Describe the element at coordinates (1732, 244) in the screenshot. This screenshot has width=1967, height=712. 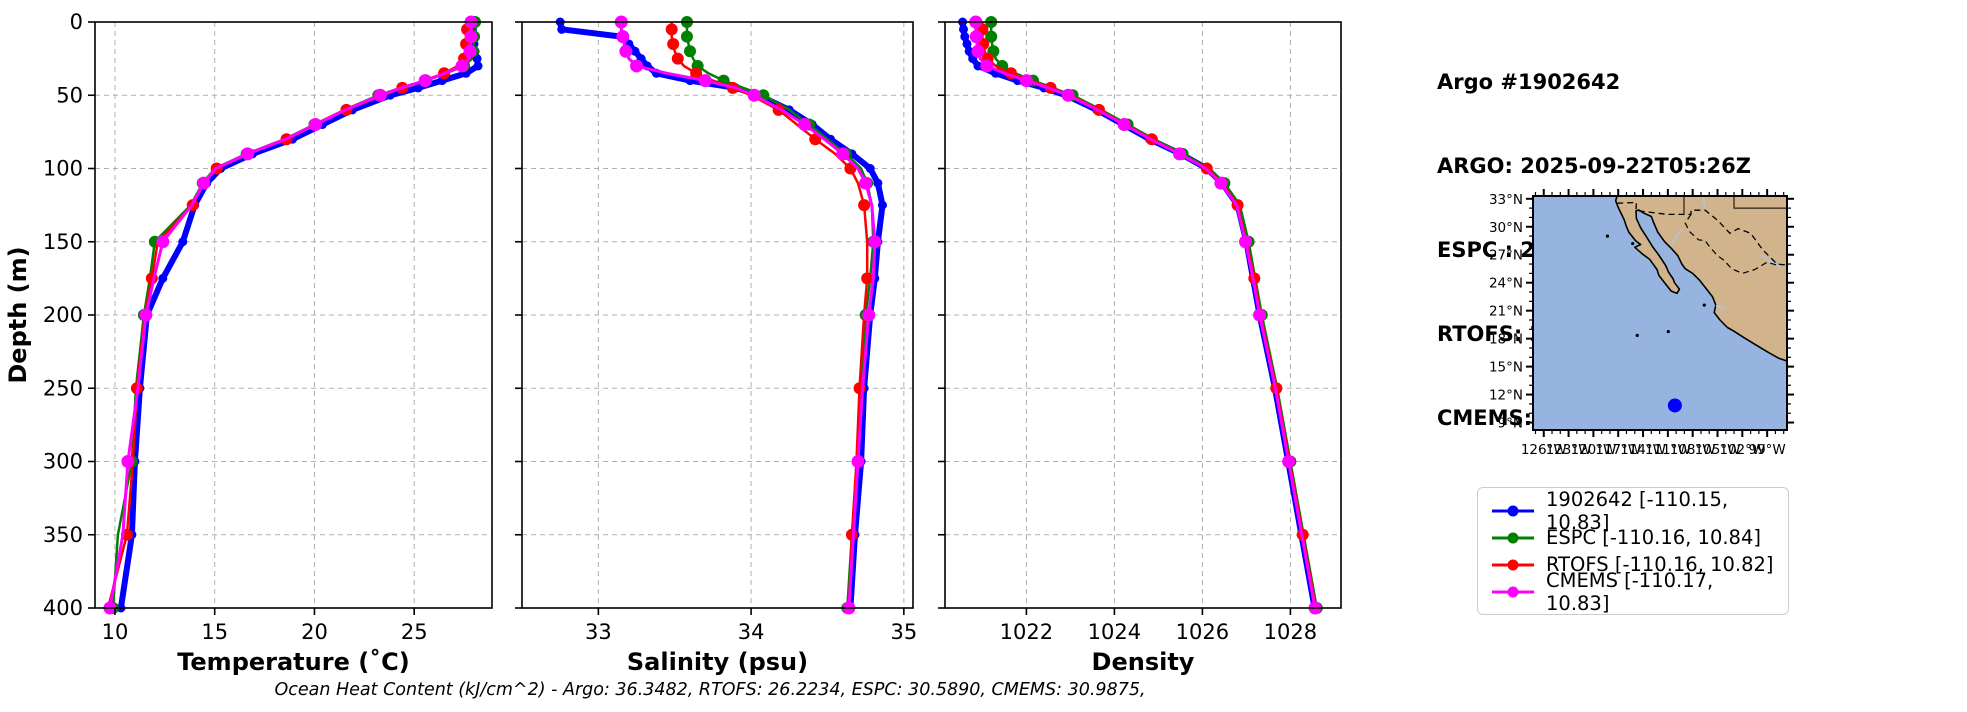
I see `state-border-dashed` at that location.